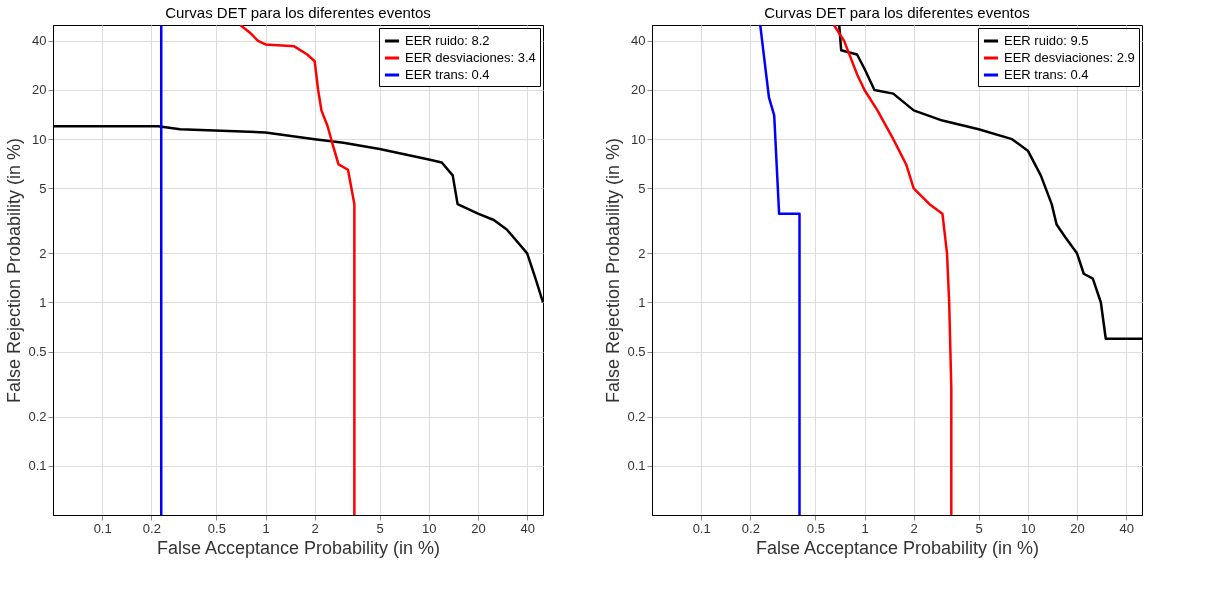 This screenshot has height=596, width=1219. What do you see at coordinates (1046, 40) in the screenshot?
I see `legend-label: EER ruido: 9.5` at bounding box center [1046, 40].